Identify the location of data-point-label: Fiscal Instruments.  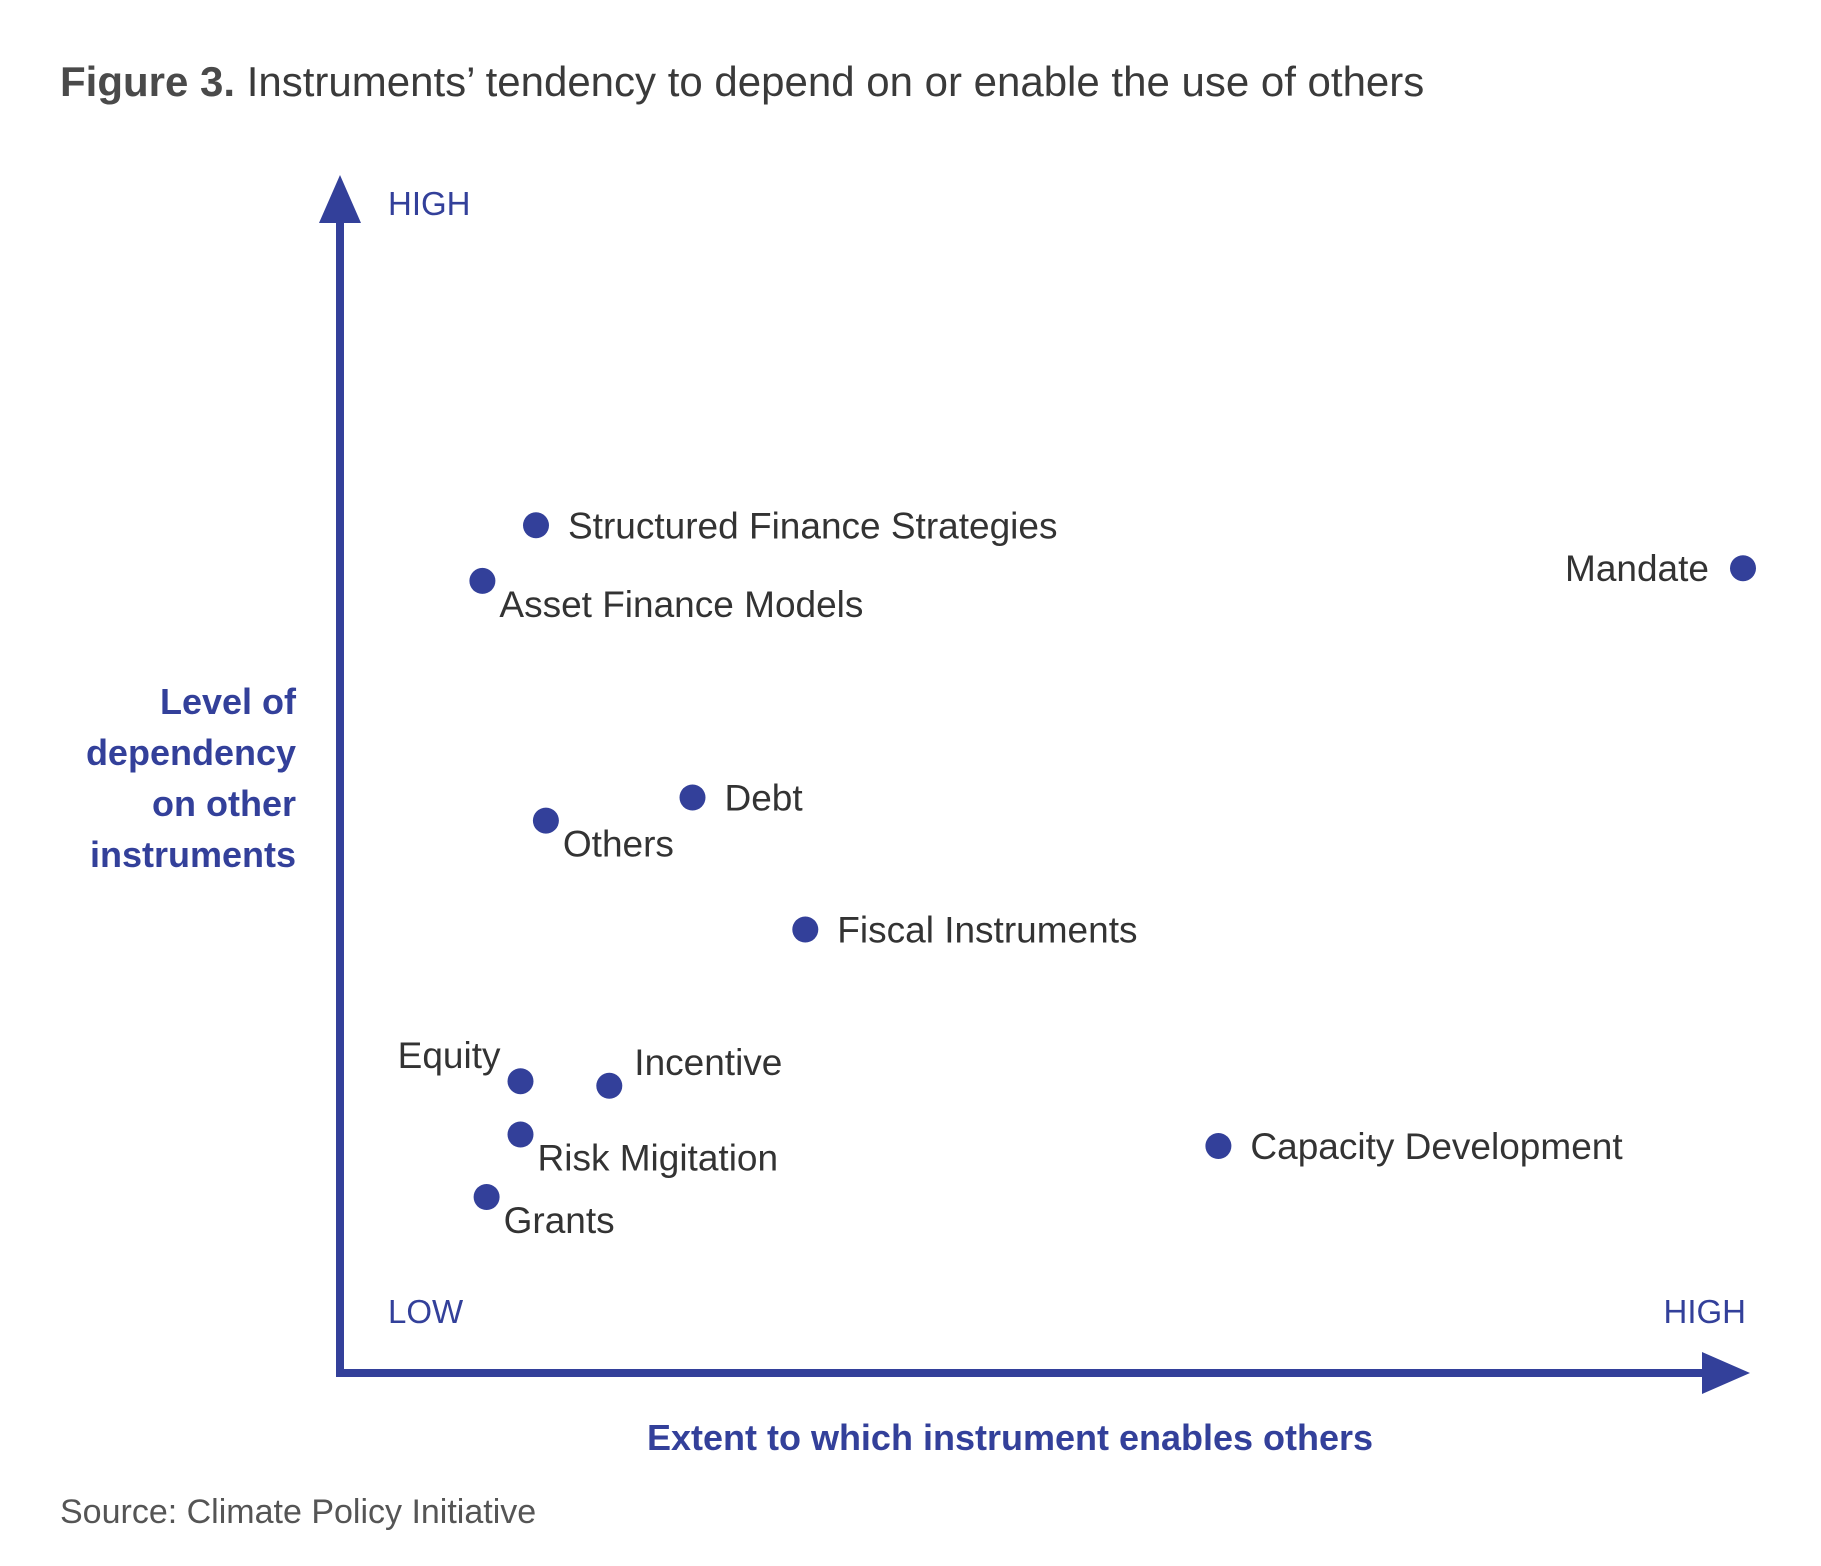
(987, 930).